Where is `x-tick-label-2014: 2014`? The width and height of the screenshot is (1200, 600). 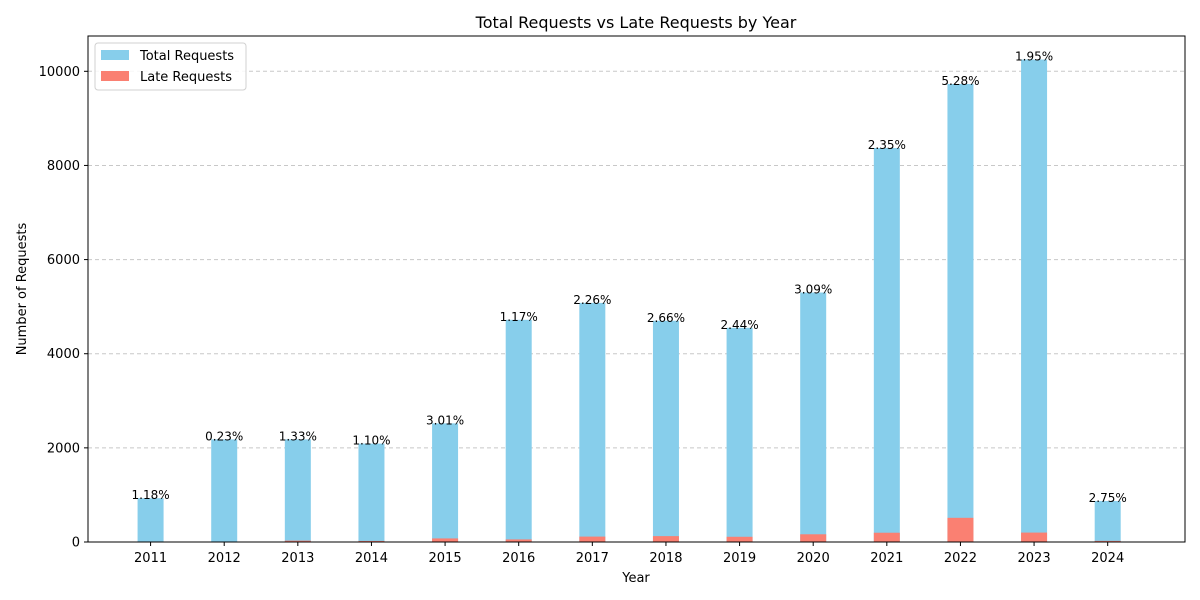
x-tick-label-2014: 2014 is located at coordinates (371, 558).